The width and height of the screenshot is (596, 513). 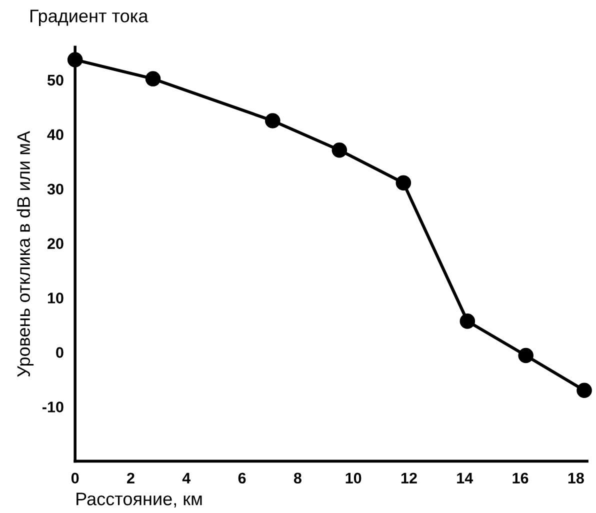 I want to click on y-tick-label: 0, so click(x=60, y=352).